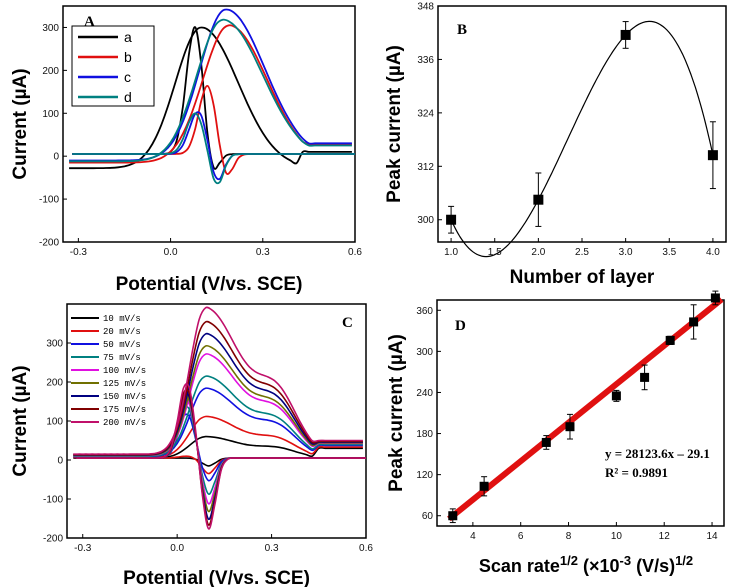  Describe the element at coordinates (210, 90) in the screenshot. I see `cv-curve-d-forward` at that location.